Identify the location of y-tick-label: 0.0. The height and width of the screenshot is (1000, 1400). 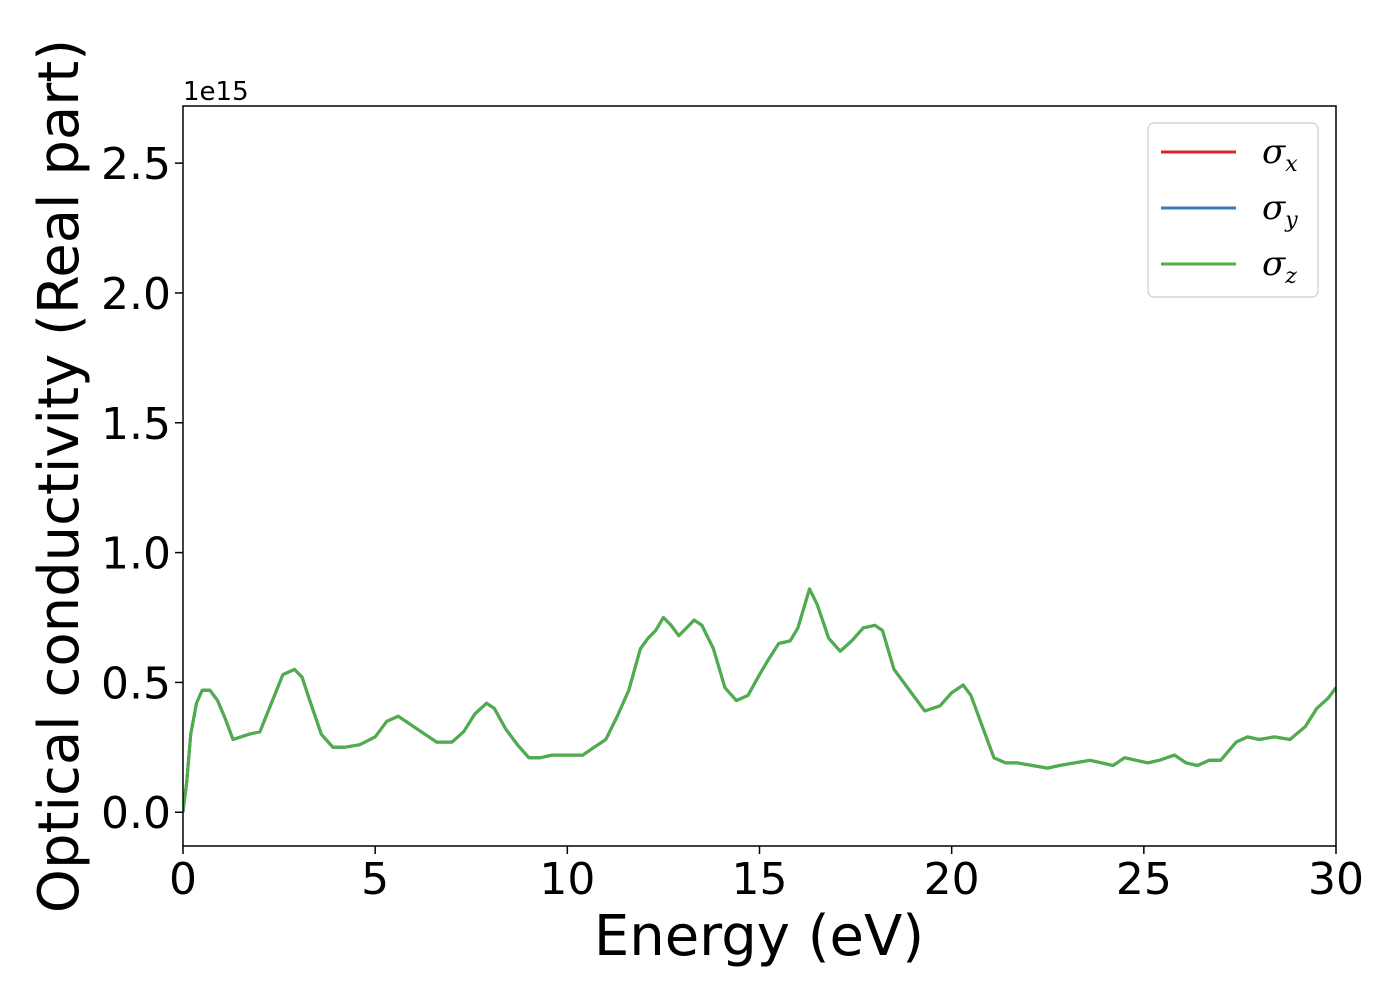
(136, 813).